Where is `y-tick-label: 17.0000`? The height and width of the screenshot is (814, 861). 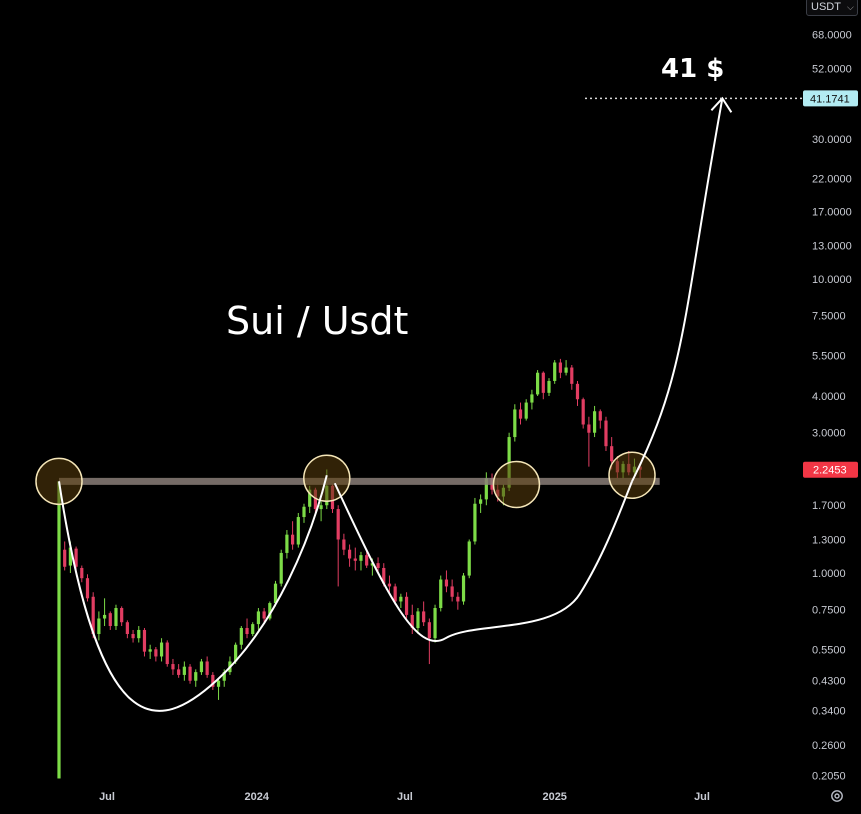 y-tick-label: 17.0000 is located at coordinates (832, 212).